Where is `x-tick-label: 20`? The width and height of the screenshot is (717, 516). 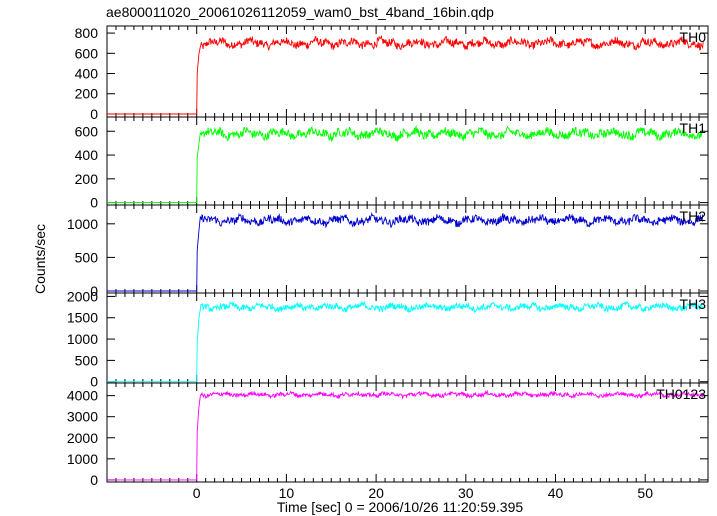
x-tick-label: 20 is located at coordinates (376, 493).